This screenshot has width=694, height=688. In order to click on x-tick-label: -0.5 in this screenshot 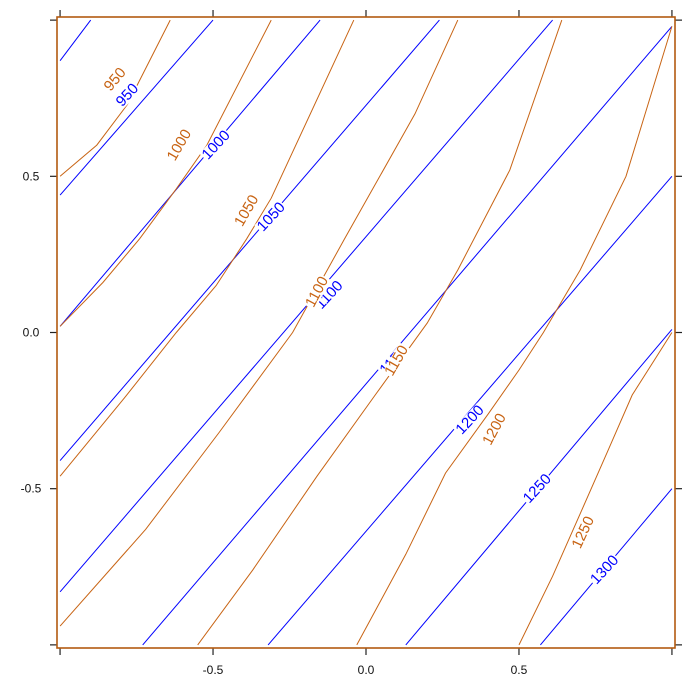, I will do `click(213, 670)`.